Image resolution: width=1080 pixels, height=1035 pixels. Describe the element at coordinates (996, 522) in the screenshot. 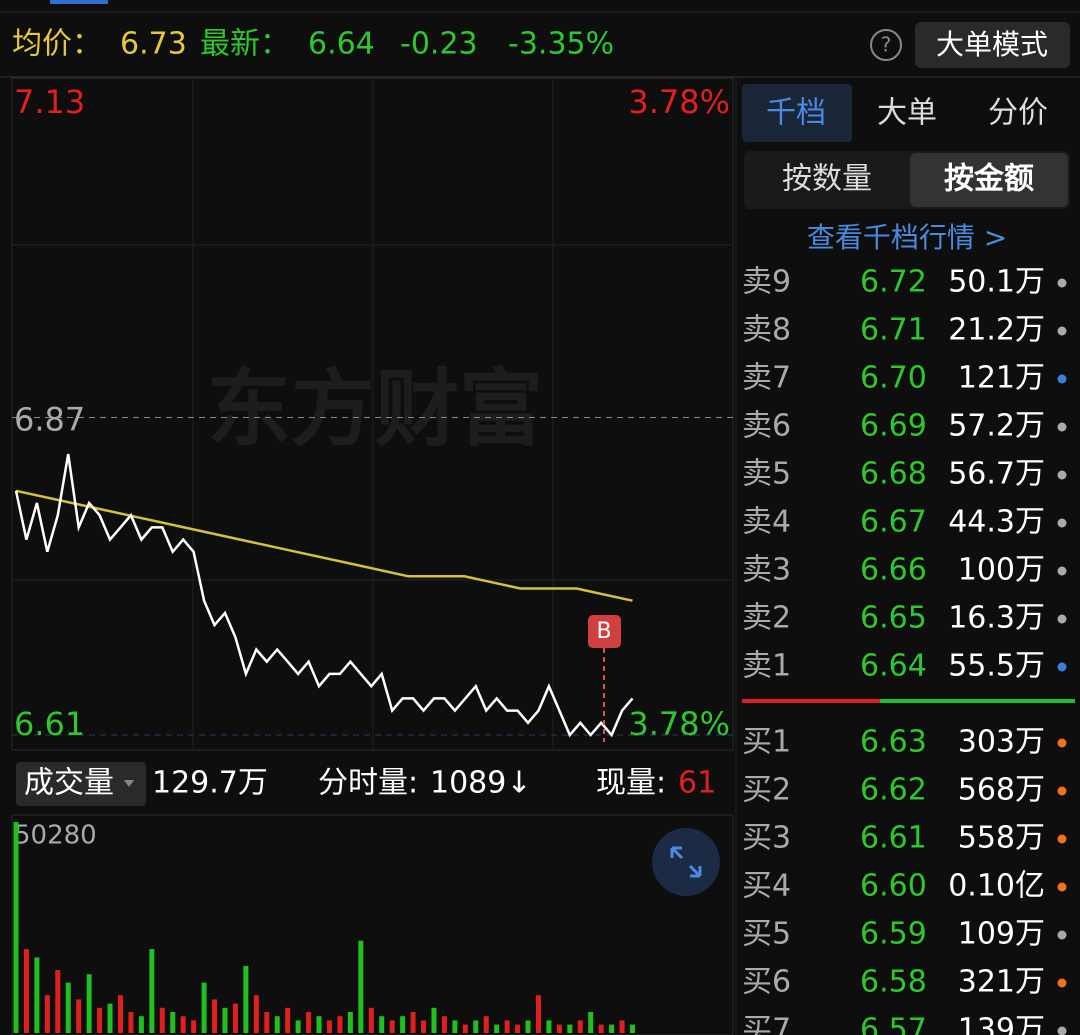

I see `level-amount: 44.3万` at that location.